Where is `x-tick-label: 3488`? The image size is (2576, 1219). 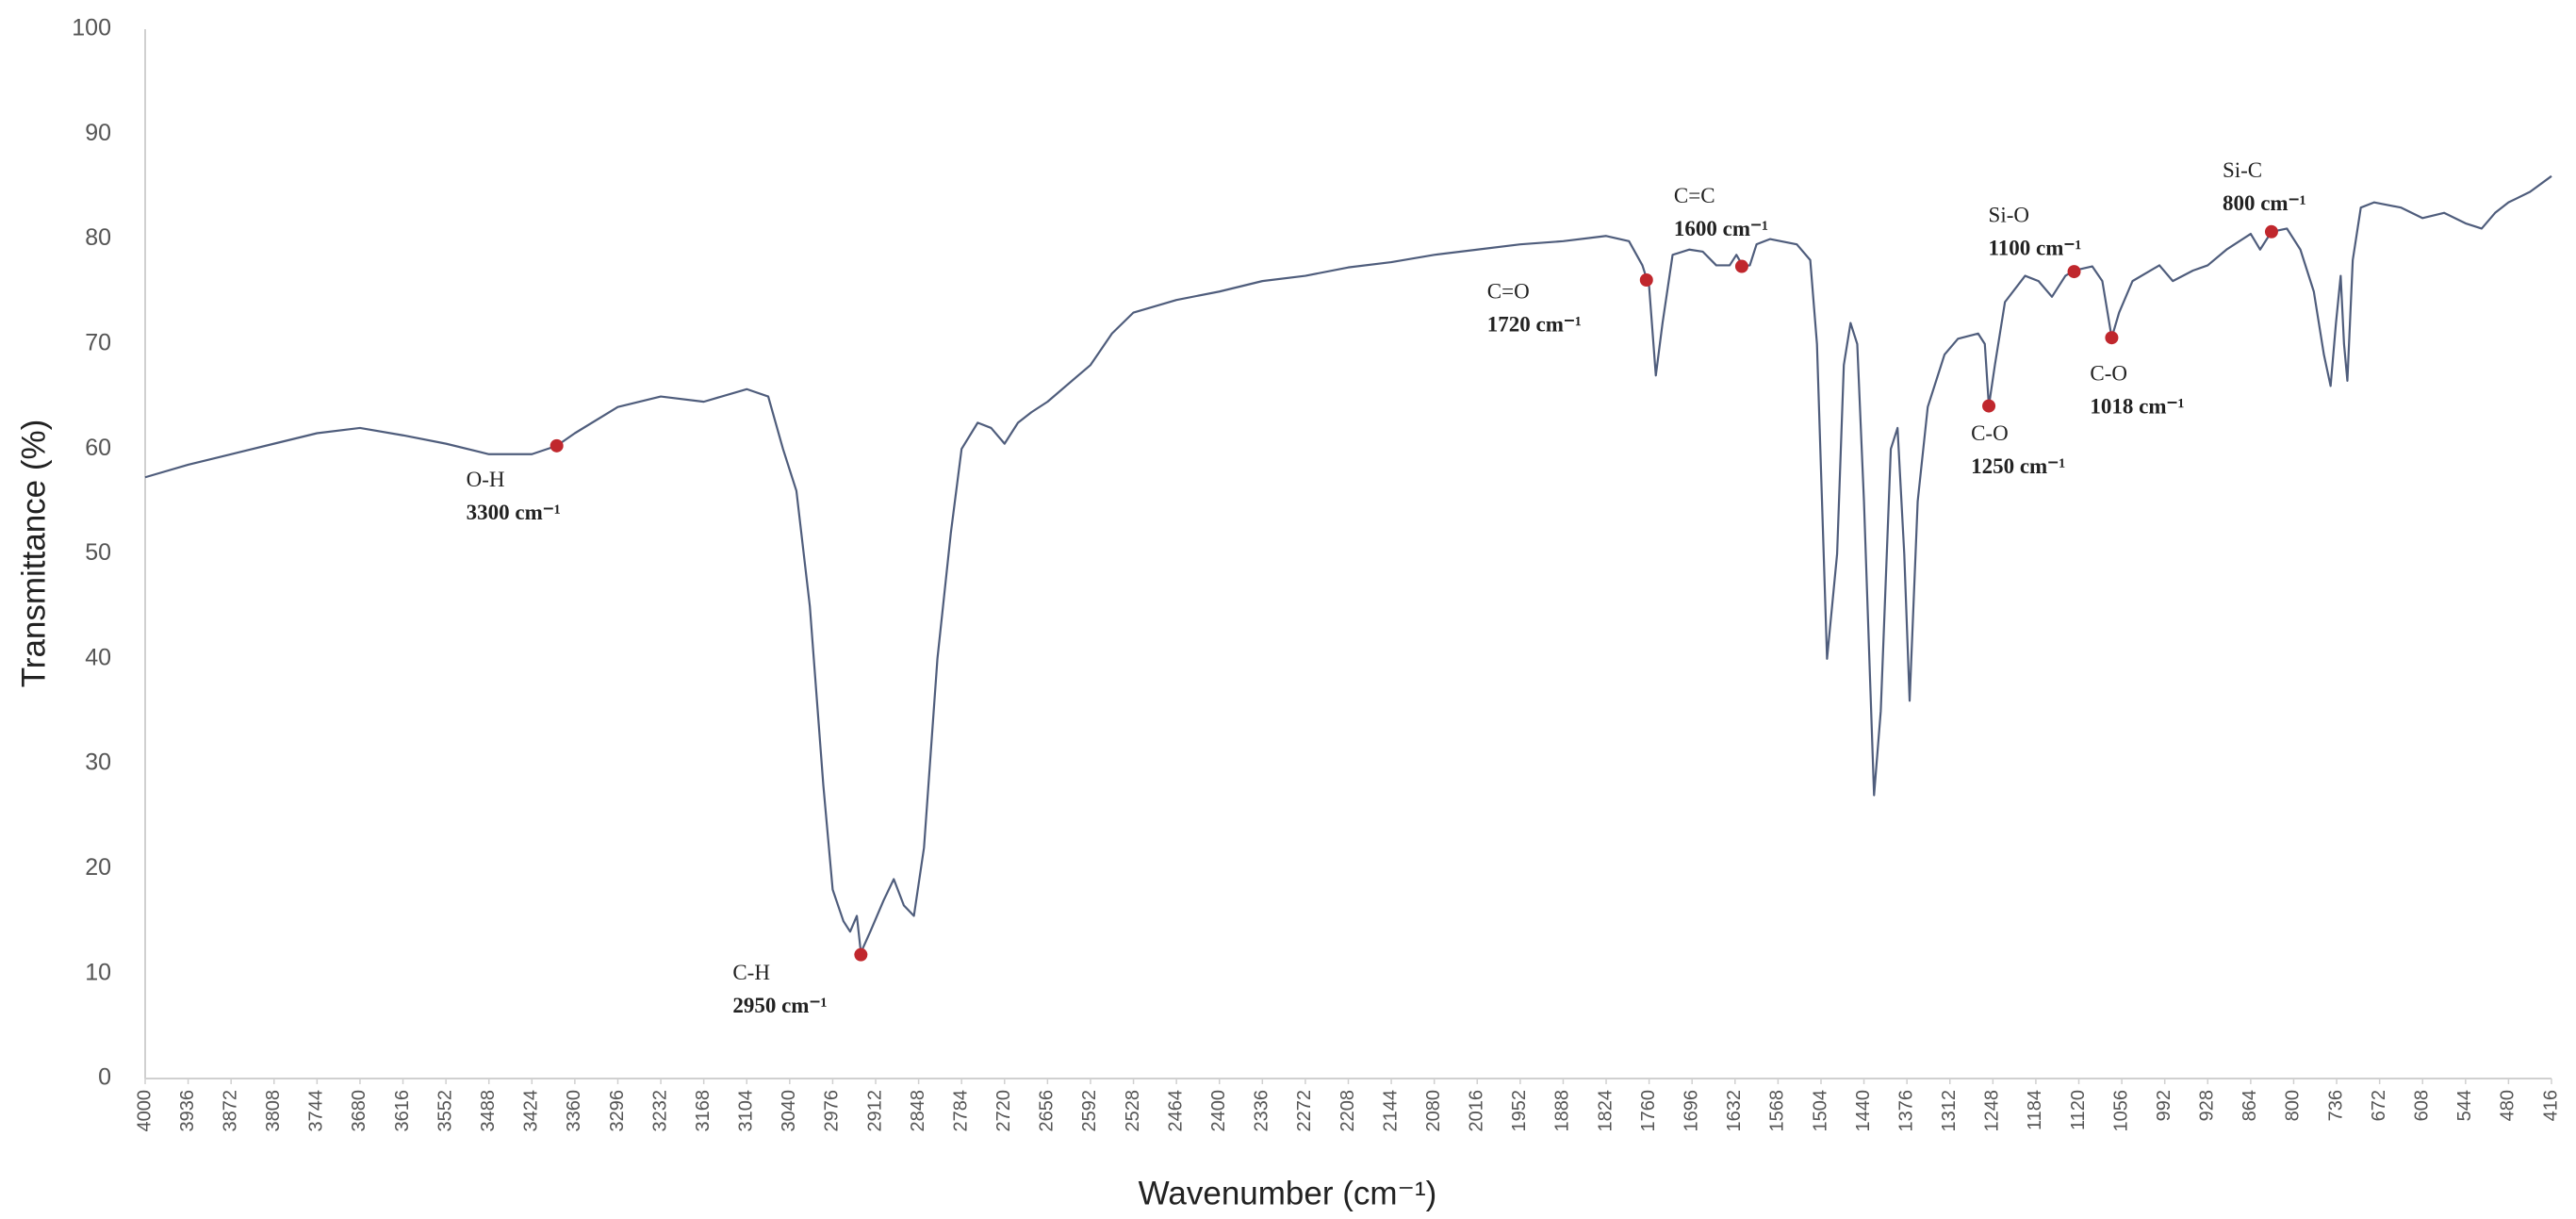
x-tick-label: 3488 is located at coordinates (488, 1111).